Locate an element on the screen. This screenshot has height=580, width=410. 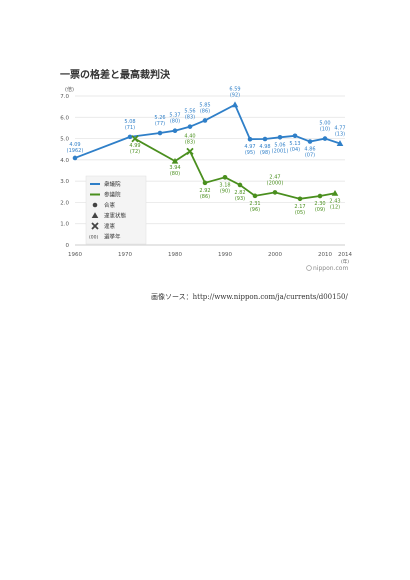
data-year-label: (12) is located at coordinates (335, 207).